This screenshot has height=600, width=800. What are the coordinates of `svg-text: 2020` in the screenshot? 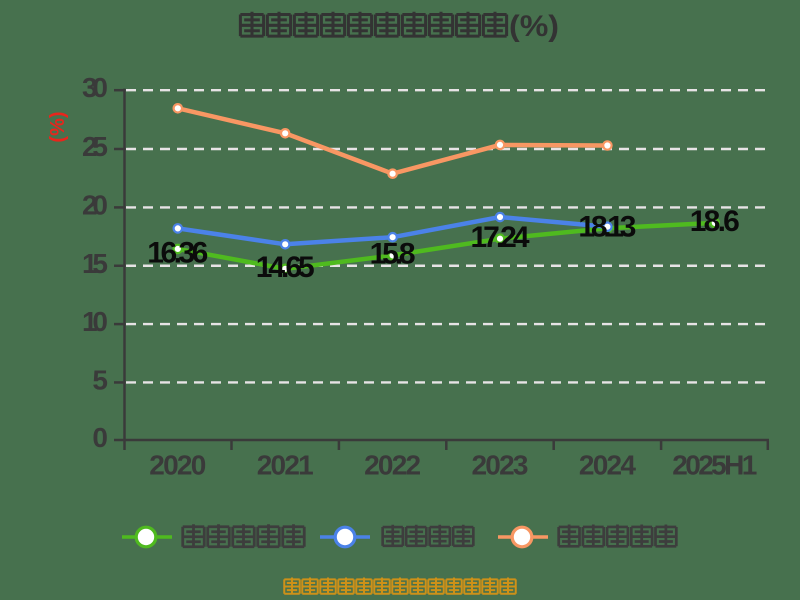 It's located at (177, 465).